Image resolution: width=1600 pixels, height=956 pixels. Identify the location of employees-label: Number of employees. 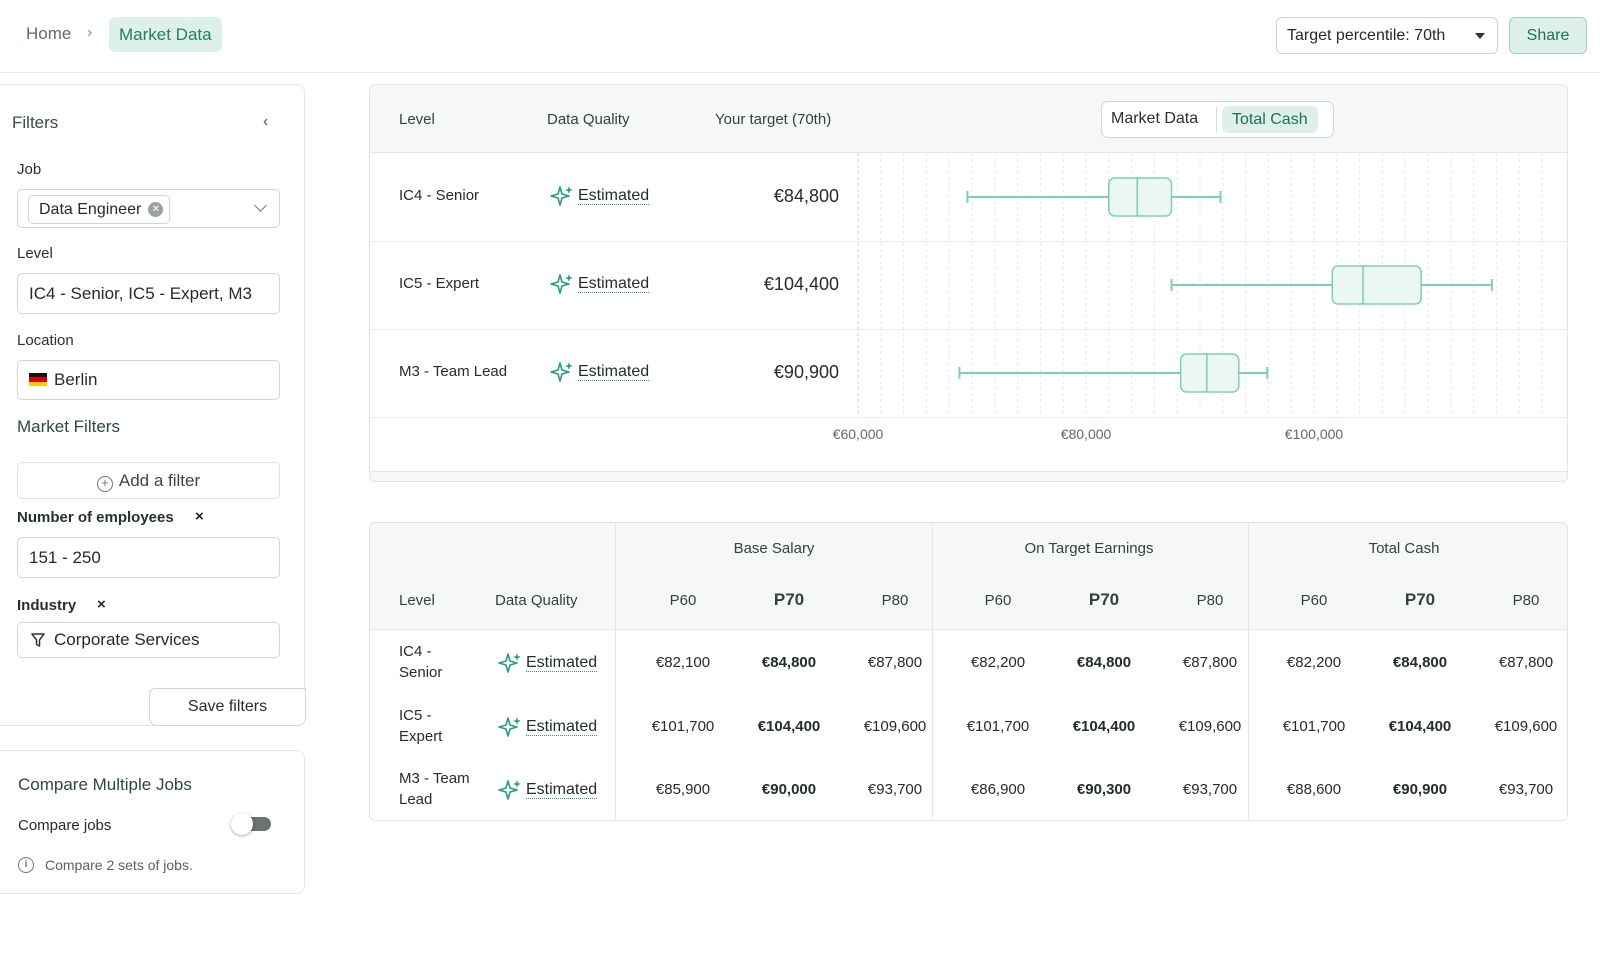
(95, 517).